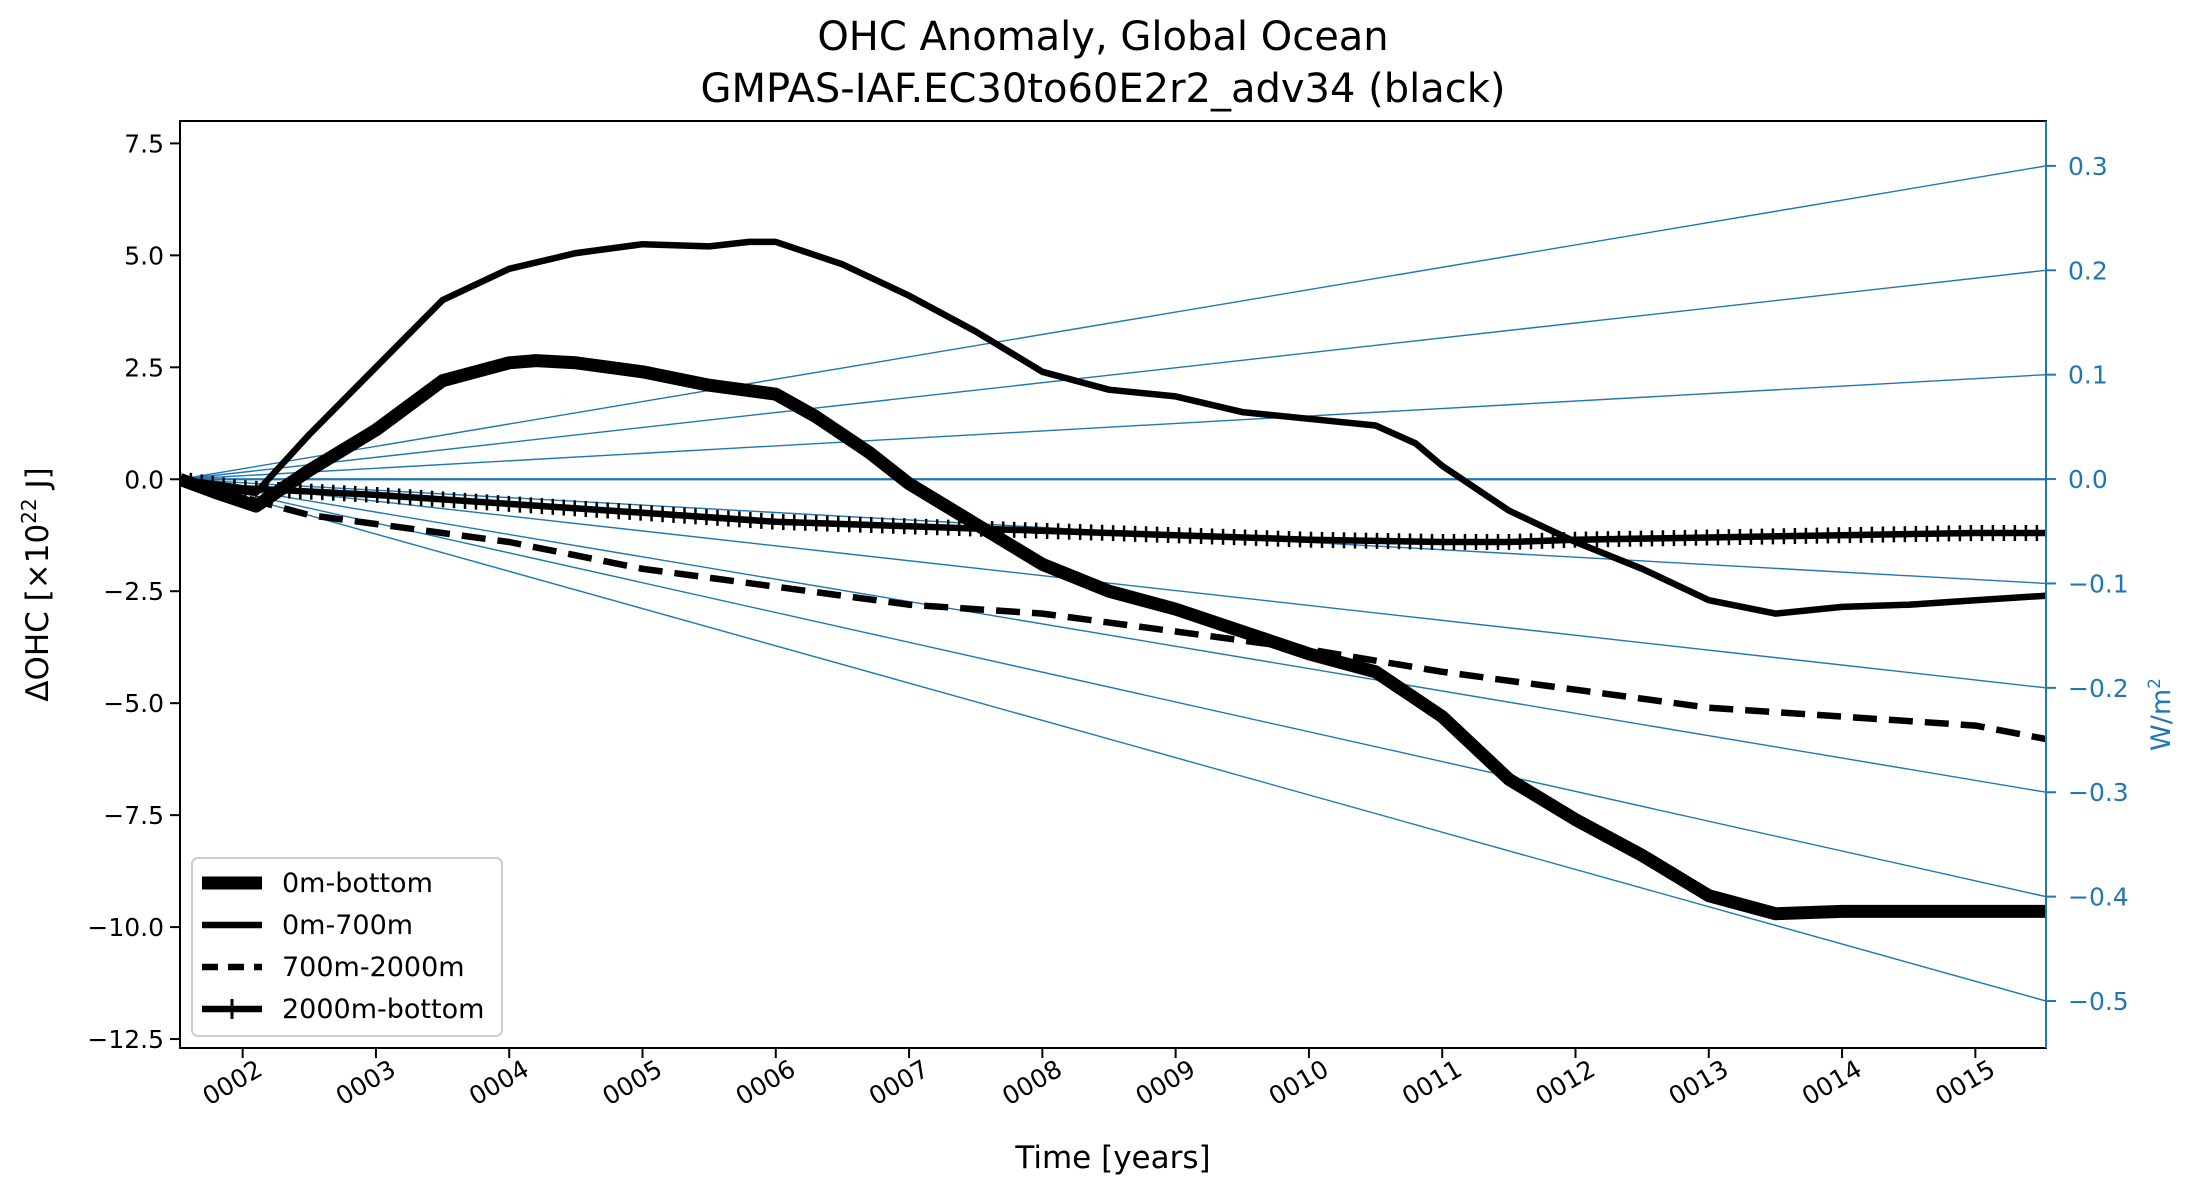 The width and height of the screenshot is (2187, 1187). What do you see at coordinates (2155, 683) in the screenshot?
I see `right-axis-label-sup: 2` at bounding box center [2155, 683].